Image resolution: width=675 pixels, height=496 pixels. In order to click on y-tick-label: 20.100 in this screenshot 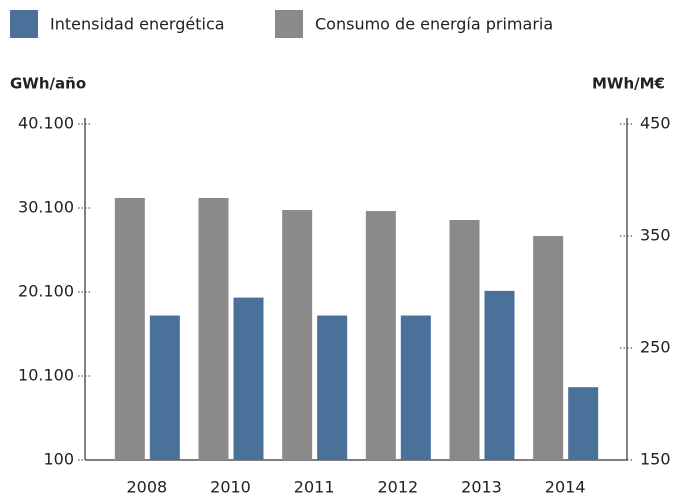, I will do `click(46, 291)`.